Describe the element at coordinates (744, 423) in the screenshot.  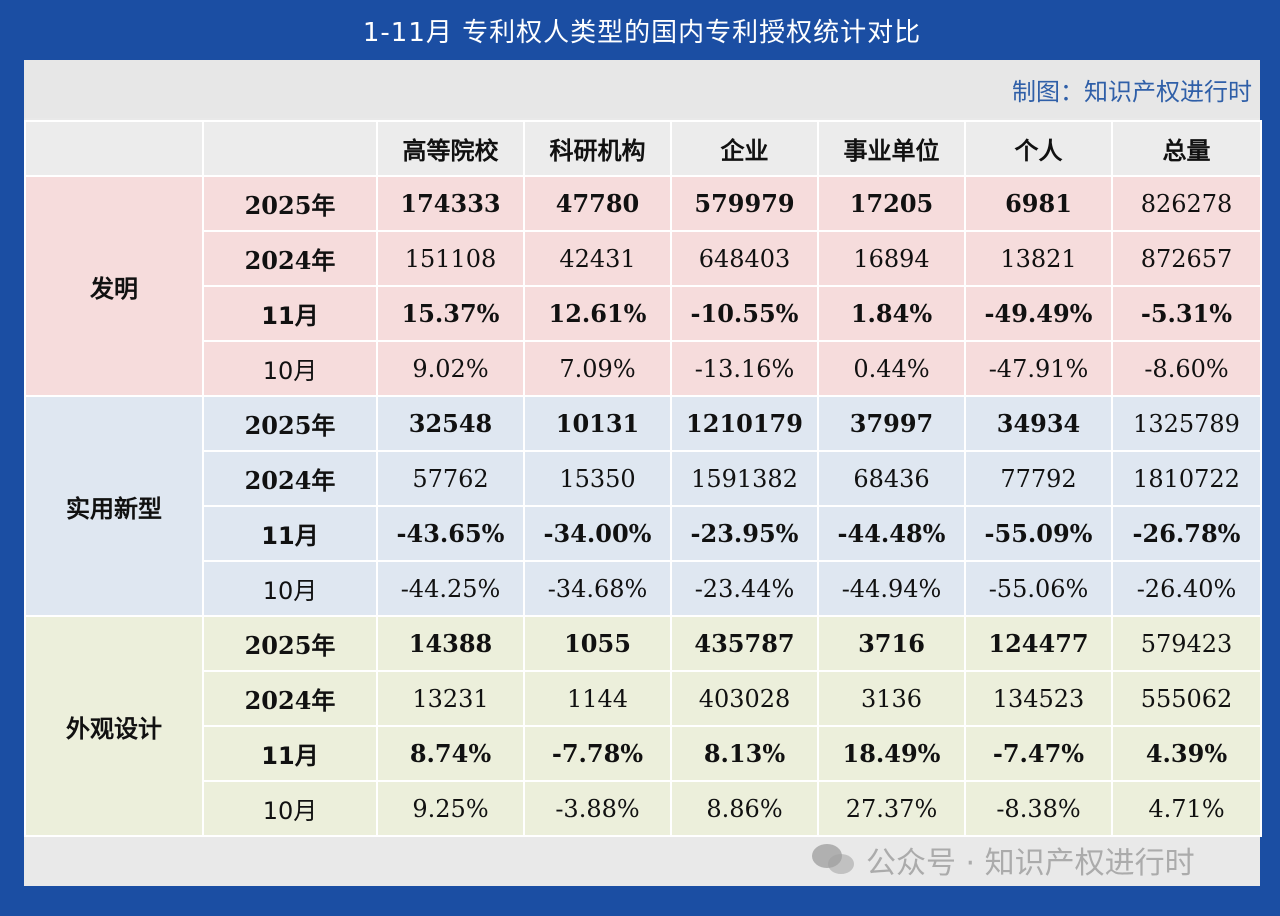
I see `table-cell: 1210179` at that location.